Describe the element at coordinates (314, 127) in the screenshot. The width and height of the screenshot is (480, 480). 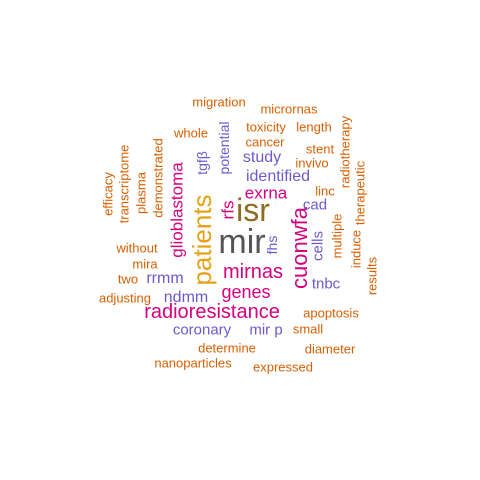
I see `word-length: length` at that location.